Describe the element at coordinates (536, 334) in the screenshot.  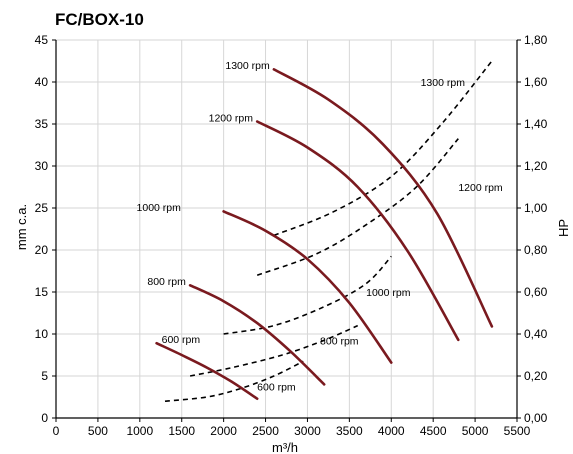
I see `y2-tick-label: 0,40` at that location.